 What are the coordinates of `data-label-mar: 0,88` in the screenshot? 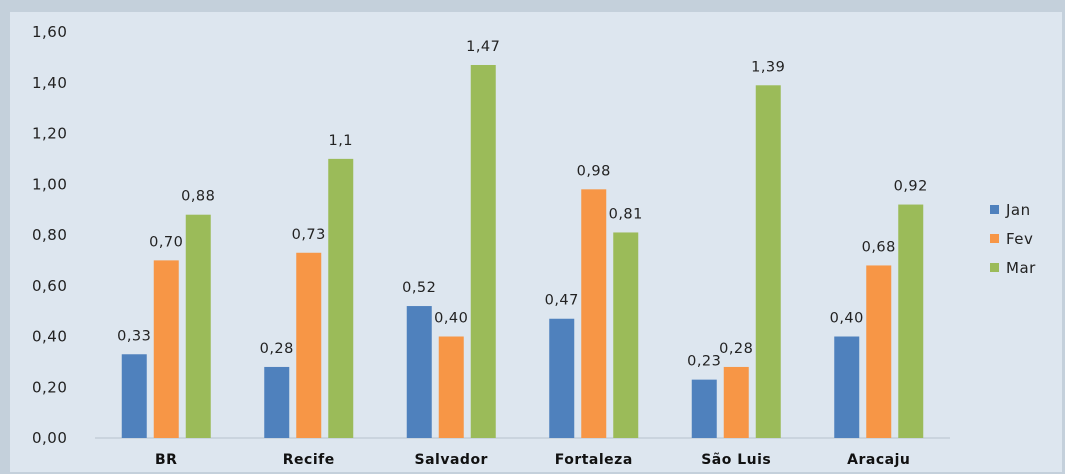 It's located at (198, 197).